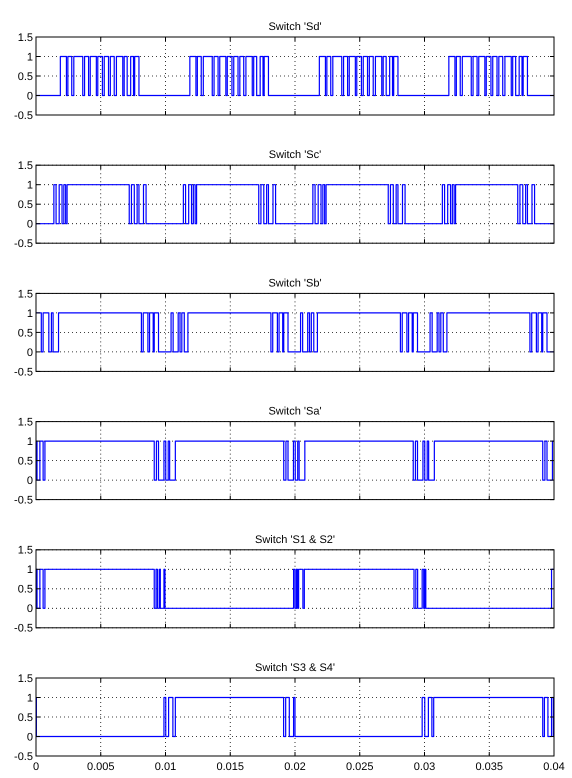 Image resolution: width=572 pixels, height=778 pixels. Describe the element at coordinates (295, 155) in the screenshot. I see `chart-title: Switch 'Sc'` at that location.